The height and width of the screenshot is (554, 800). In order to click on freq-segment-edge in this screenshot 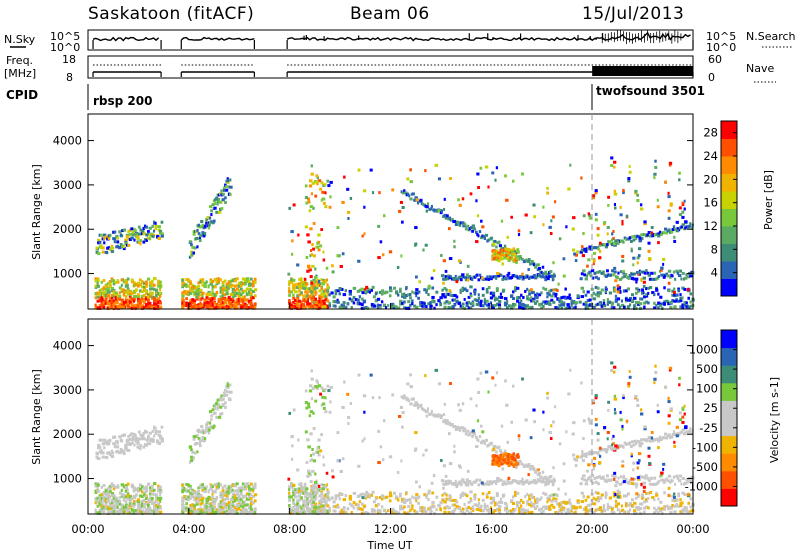, I will do `click(217, 74)`.